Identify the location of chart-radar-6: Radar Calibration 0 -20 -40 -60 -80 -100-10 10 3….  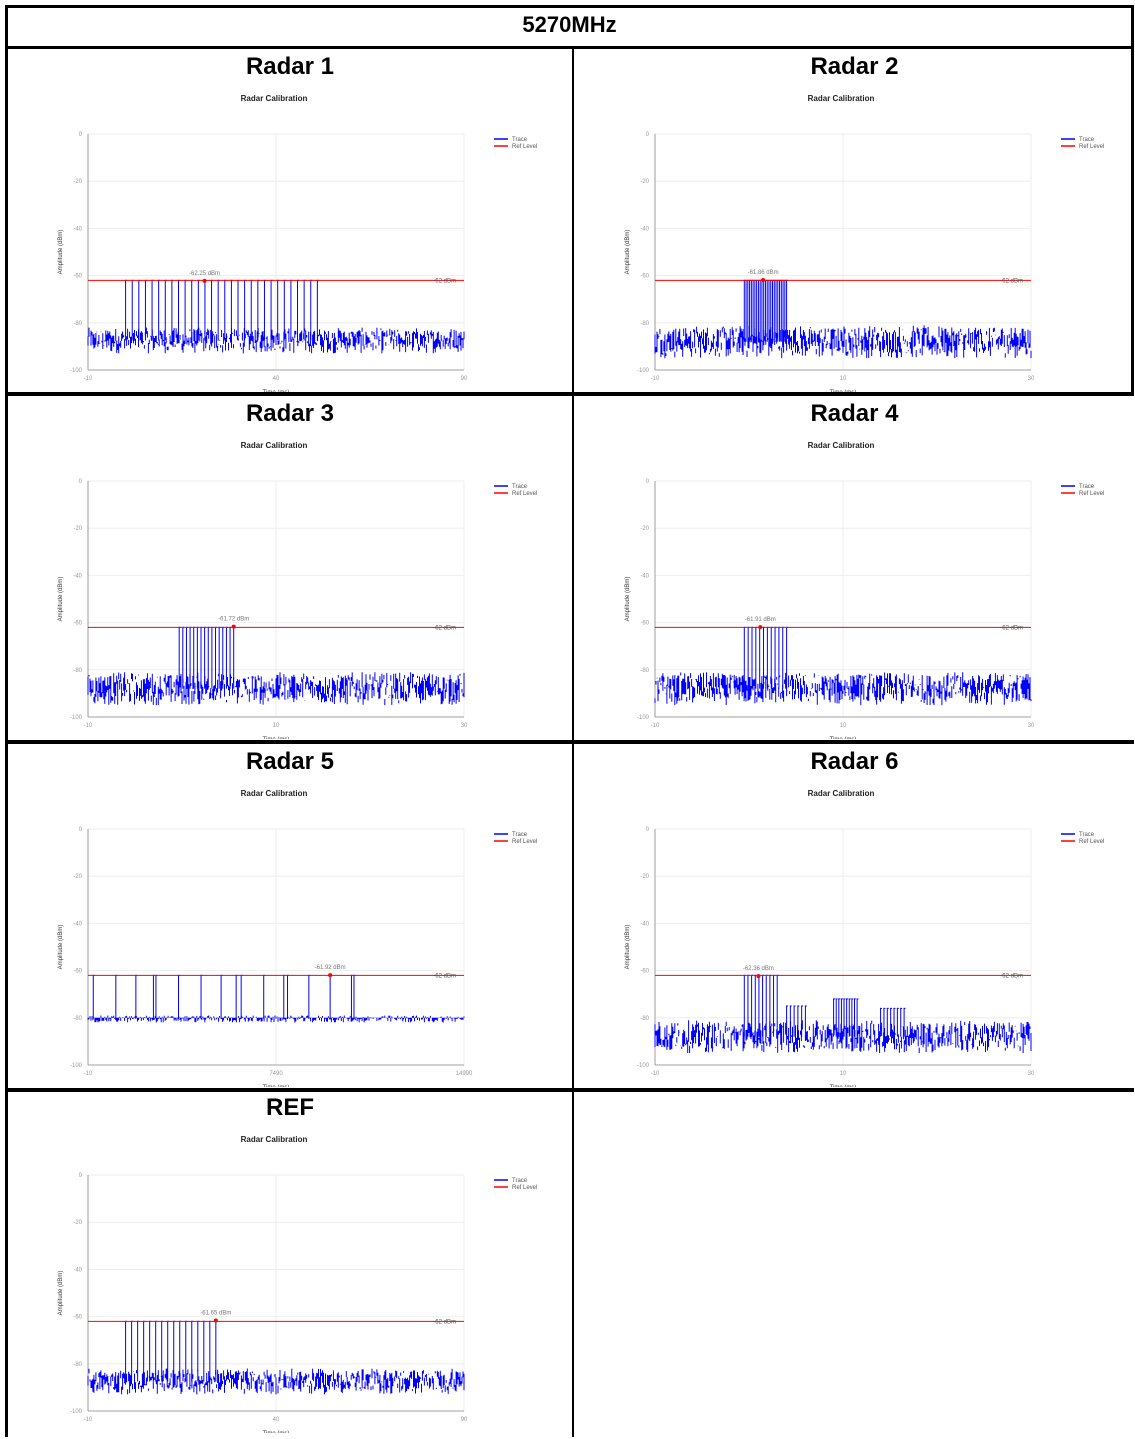
(864, 938).